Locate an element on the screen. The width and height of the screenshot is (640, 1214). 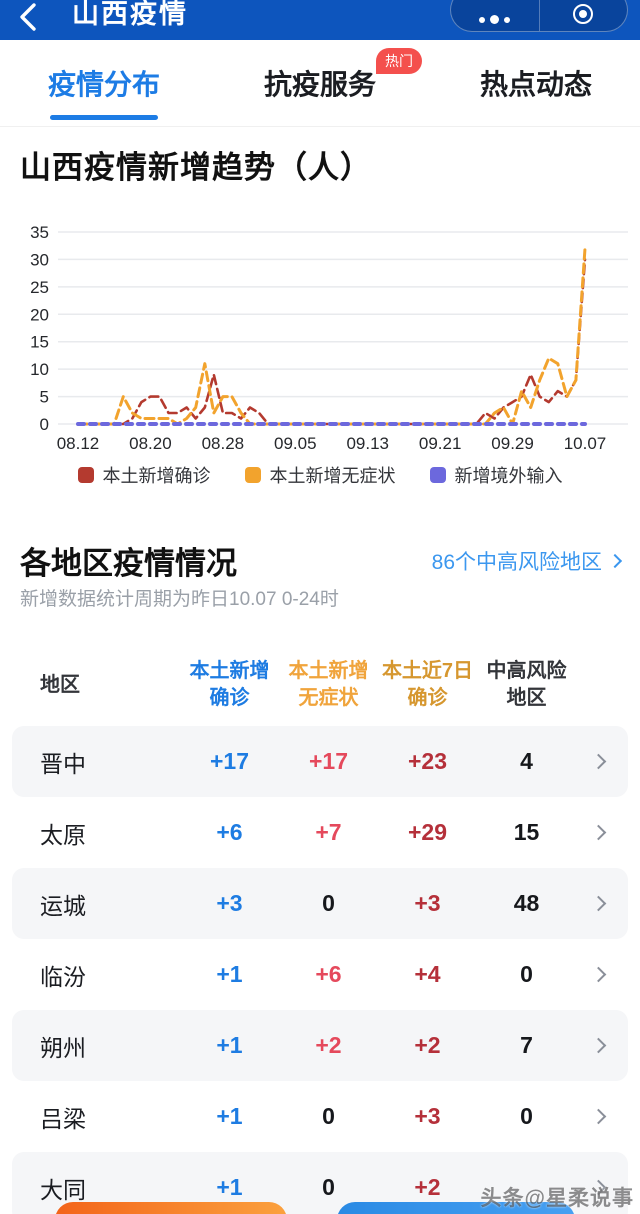
chart-legend: 本土新增确诊 本土新增无症状 新增境外输入 is located at coordinates (320, 475).